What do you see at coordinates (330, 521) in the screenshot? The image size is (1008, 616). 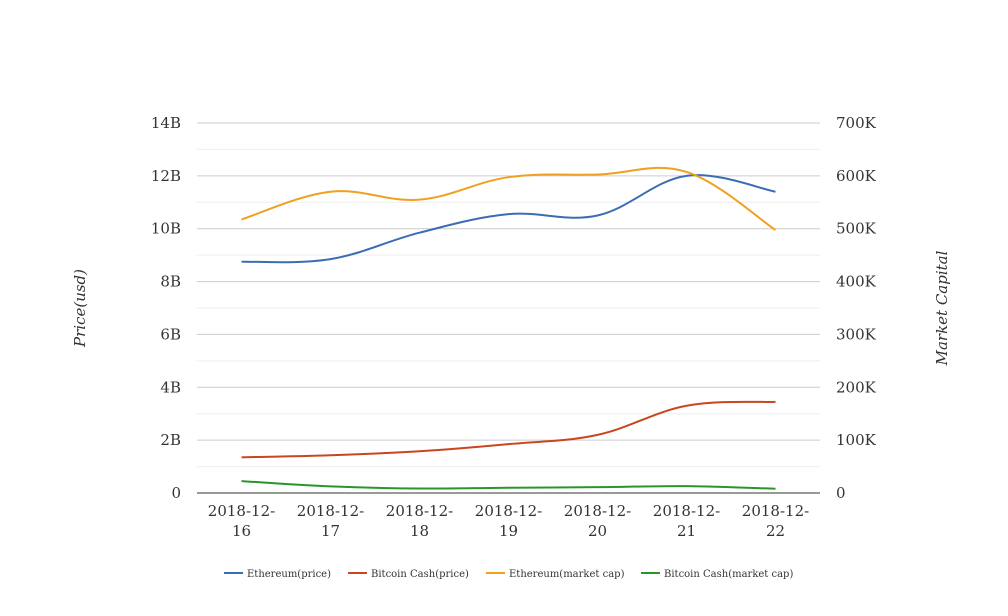 I see `x-tick-label: 2018-12-17` at bounding box center [330, 521].